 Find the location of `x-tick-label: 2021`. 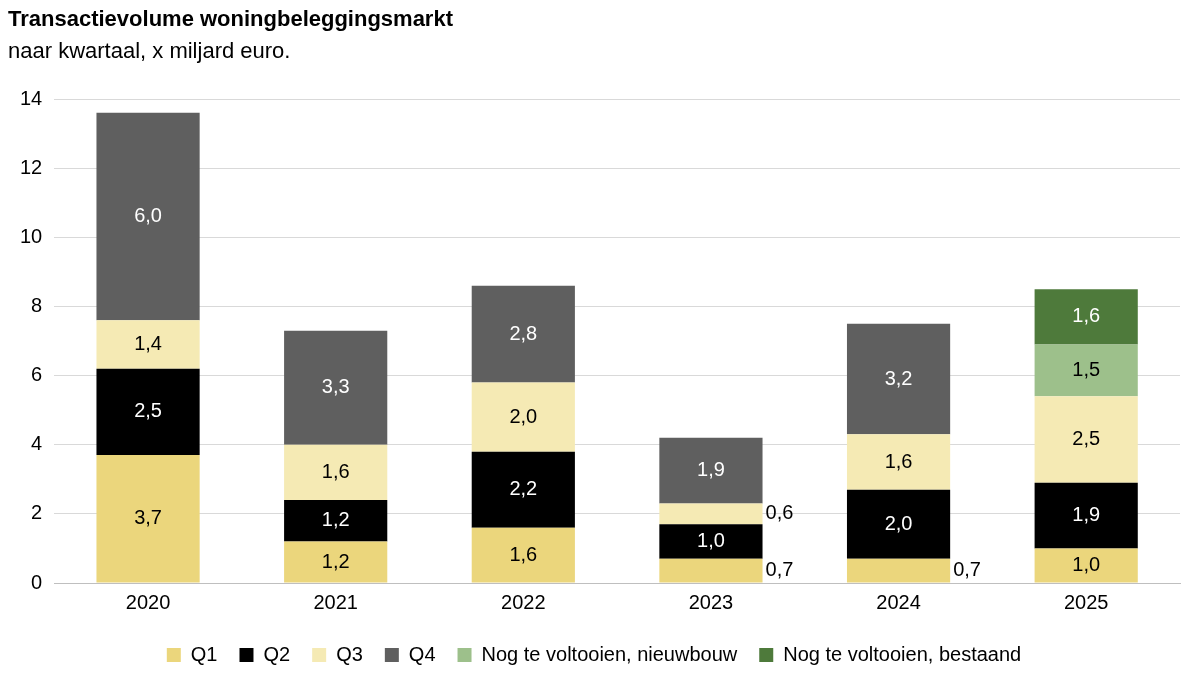

x-tick-label: 2021 is located at coordinates (335, 601).